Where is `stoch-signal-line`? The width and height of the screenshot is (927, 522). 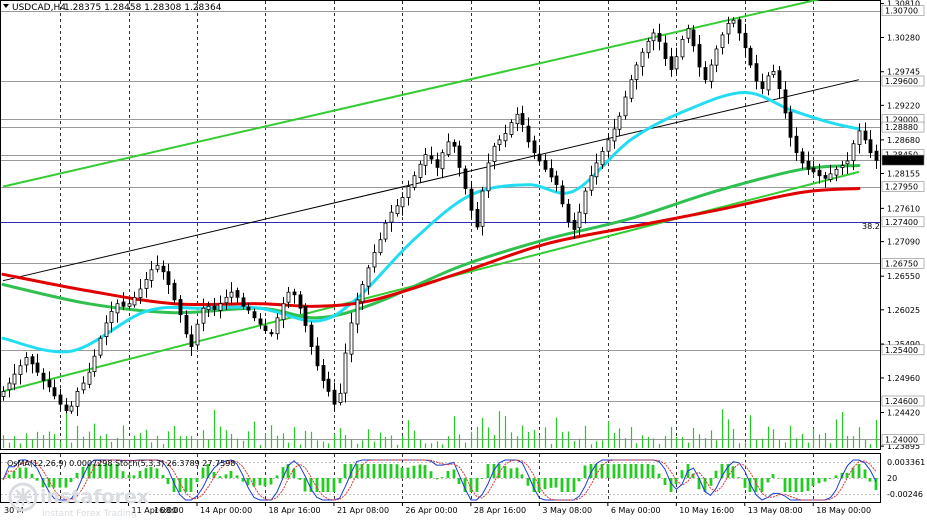
stoch-signal-line is located at coordinates (439, 480).